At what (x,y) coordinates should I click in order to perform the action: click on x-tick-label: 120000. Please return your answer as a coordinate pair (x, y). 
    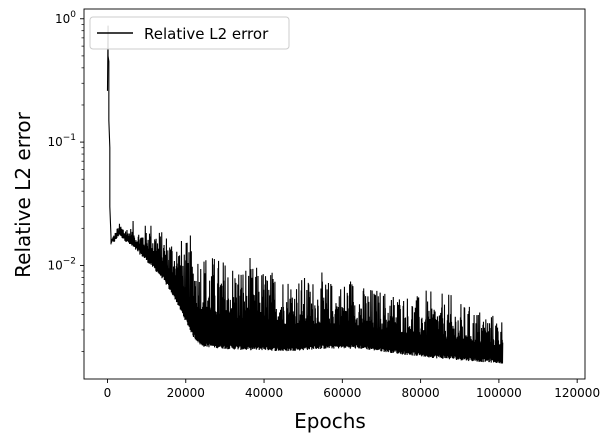
    Looking at the image, I should click on (577, 393).